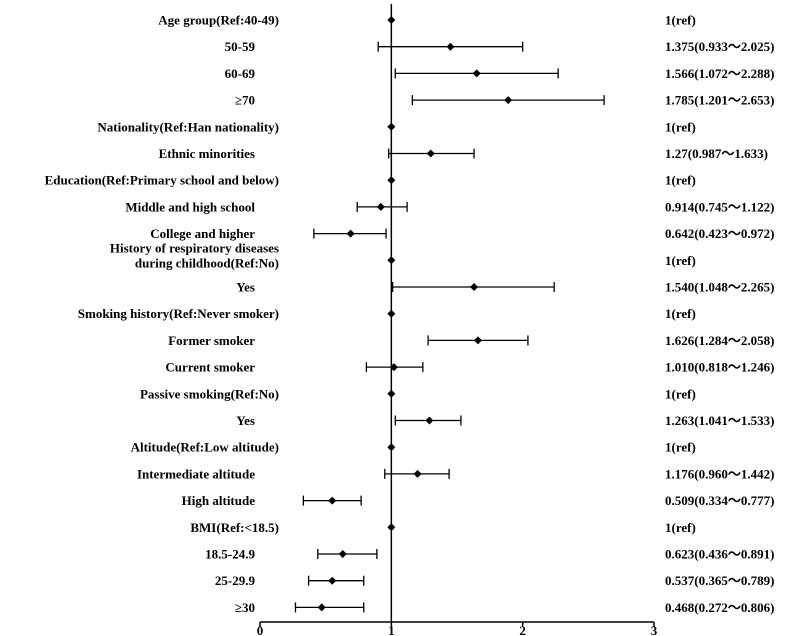 The height and width of the screenshot is (636, 800). What do you see at coordinates (245, 607) in the screenshot?
I see `row-label: ≥30` at bounding box center [245, 607].